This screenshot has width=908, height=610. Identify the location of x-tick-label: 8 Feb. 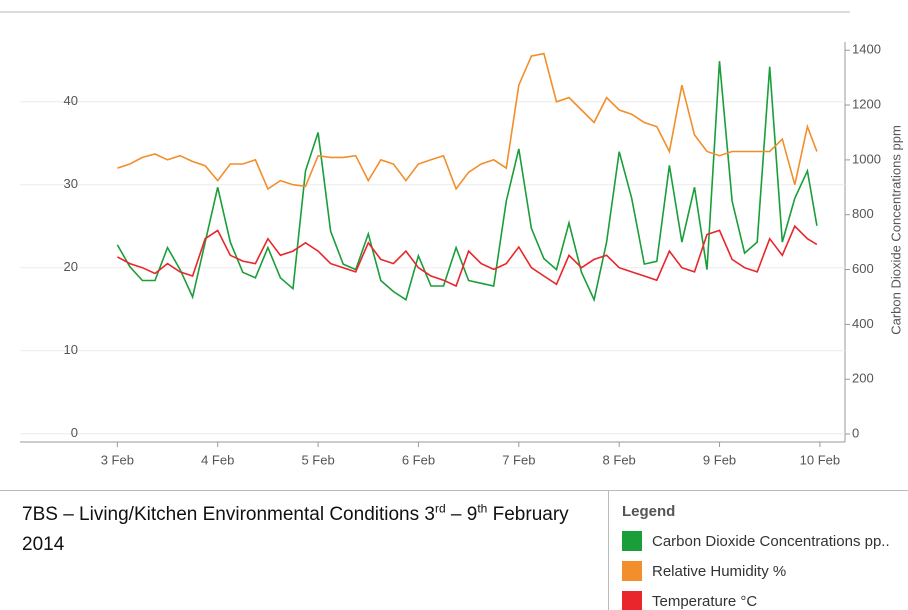
(619, 459).